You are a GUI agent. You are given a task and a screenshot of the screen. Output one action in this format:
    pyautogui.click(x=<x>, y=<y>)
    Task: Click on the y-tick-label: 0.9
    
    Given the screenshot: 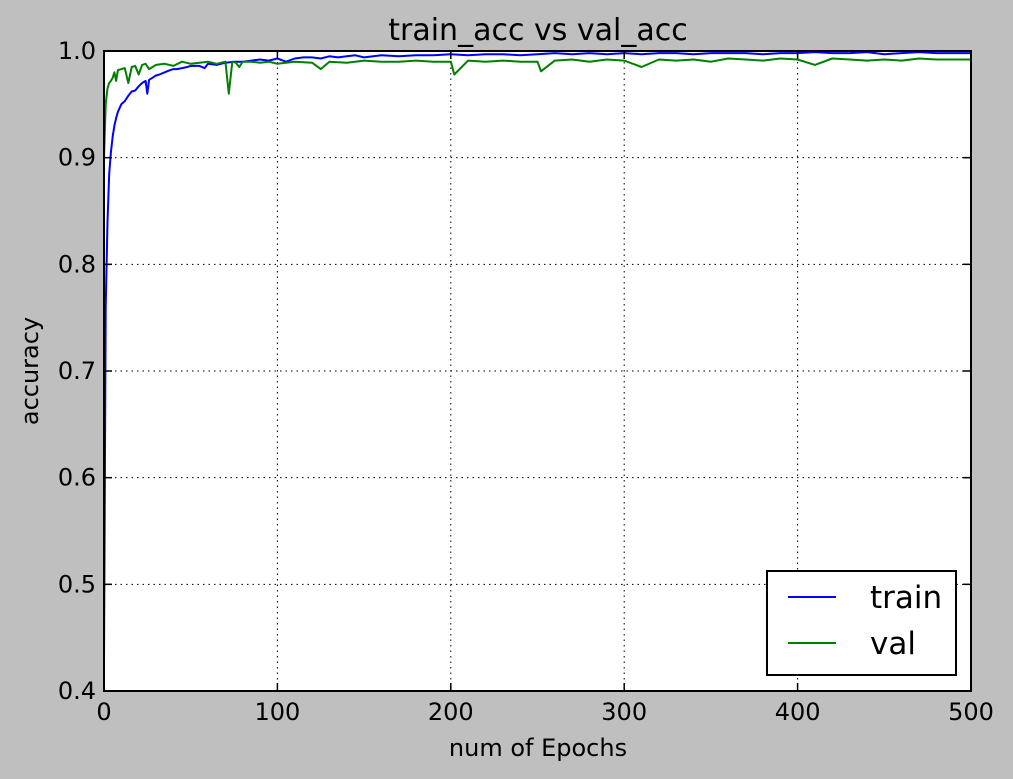 What is the action you would take?
    pyautogui.click(x=77, y=158)
    